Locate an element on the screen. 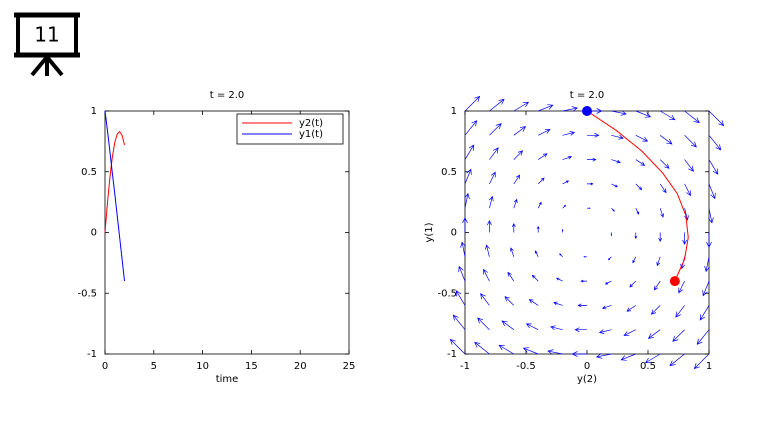 The height and width of the screenshot is (427, 760). y-tick-label: -1 is located at coordinates (452, 354).